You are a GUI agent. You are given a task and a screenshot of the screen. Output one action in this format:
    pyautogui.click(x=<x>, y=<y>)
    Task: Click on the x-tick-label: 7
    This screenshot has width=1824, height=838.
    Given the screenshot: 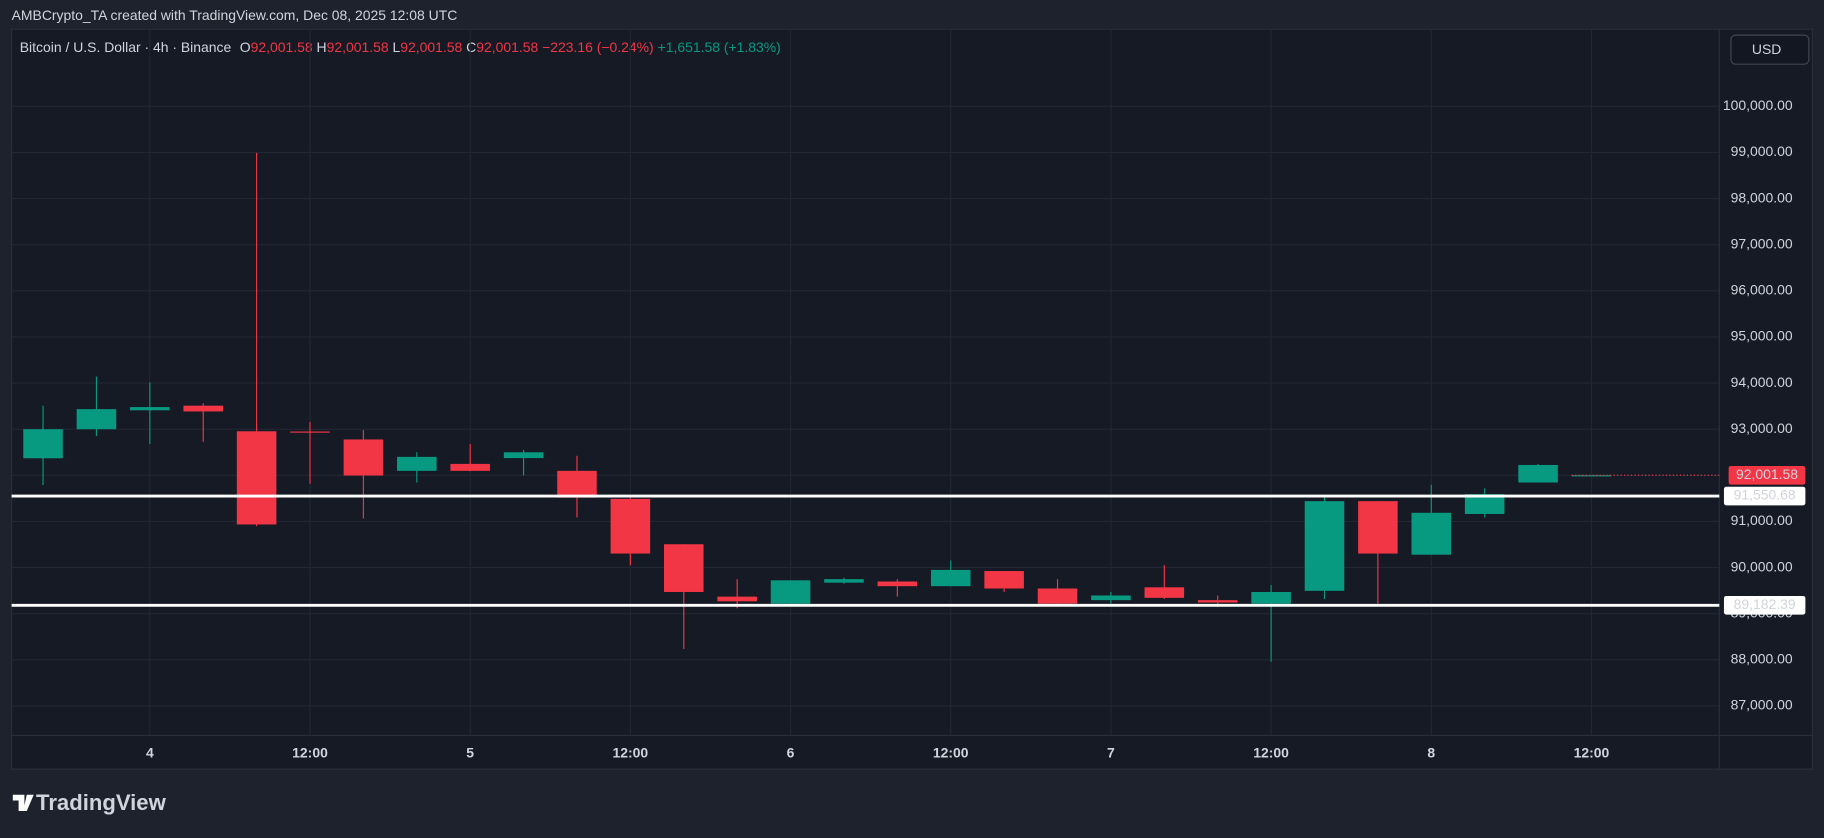 What is the action you would take?
    pyautogui.click(x=1111, y=753)
    